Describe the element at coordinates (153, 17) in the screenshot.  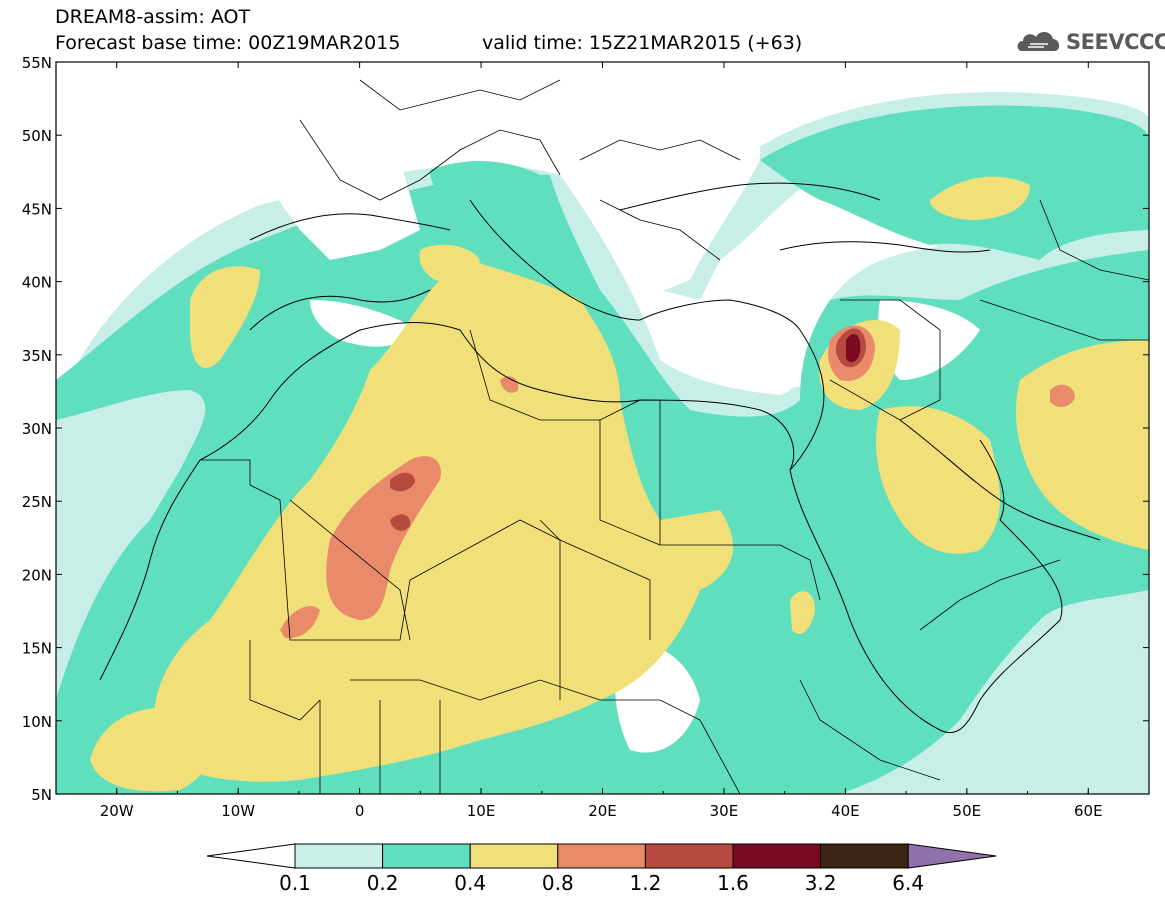
I see `map-title: DREAM8-assim: AOT` at that location.